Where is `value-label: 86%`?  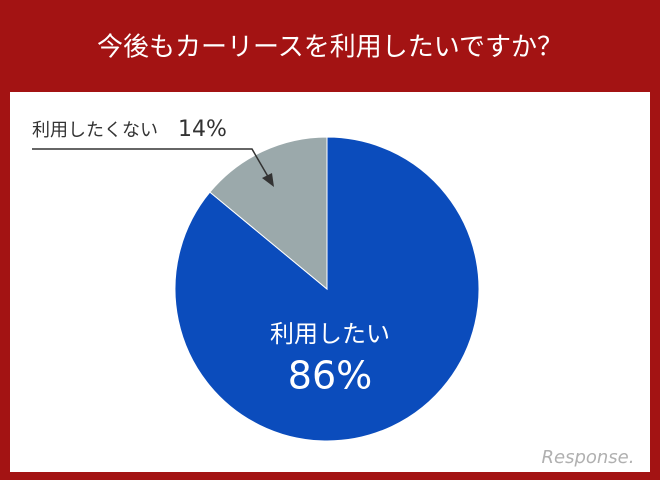
value-label: 86% is located at coordinates (330, 376).